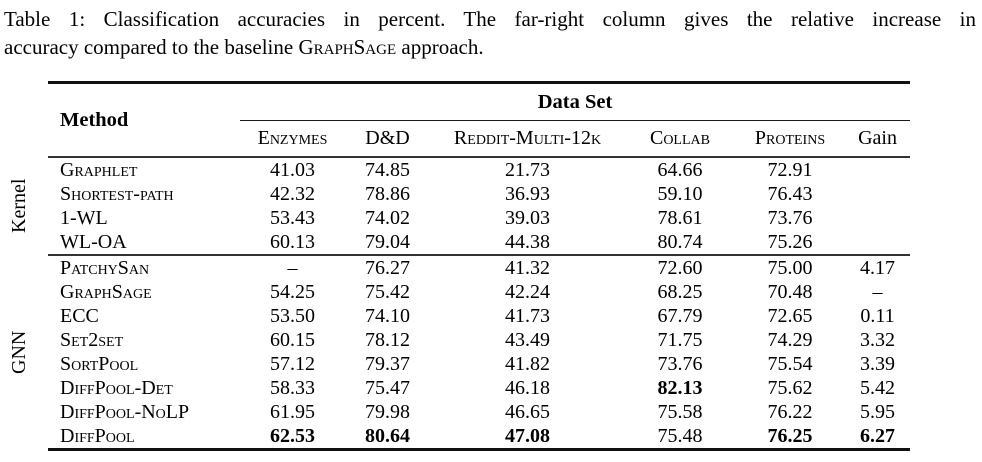  Describe the element at coordinates (479, 194) in the screenshot. I see `row-shortest-path: Shortest-path 42.32 78.86 36.93 59.10 76.43` at that location.